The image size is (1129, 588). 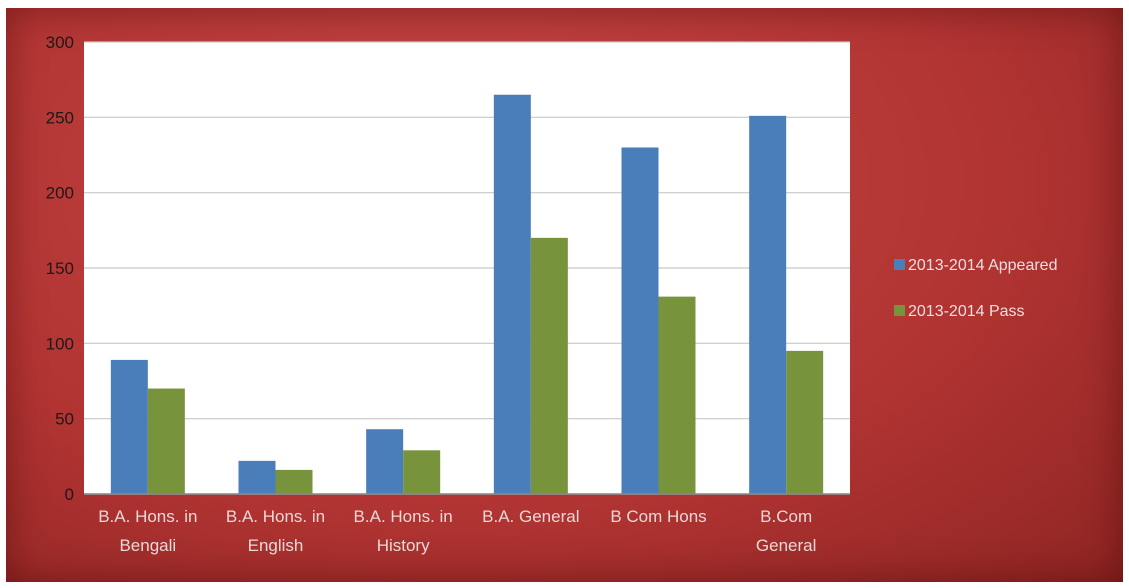 What do you see at coordinates (69, 494) in the screenshot?
I see `y-tick-label: 0` at bounding box center [69, 494].